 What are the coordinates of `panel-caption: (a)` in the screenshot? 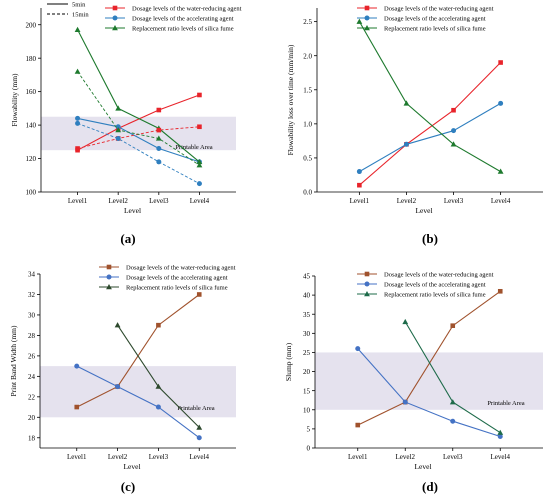 It's located at (127, 238).